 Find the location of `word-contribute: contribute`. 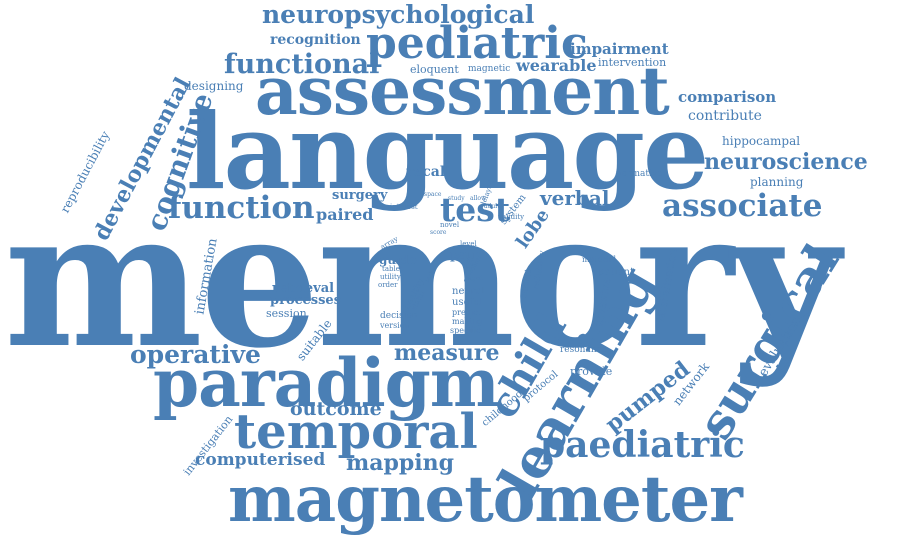

word-contribute: contribute is located at coordinates (725, 116).